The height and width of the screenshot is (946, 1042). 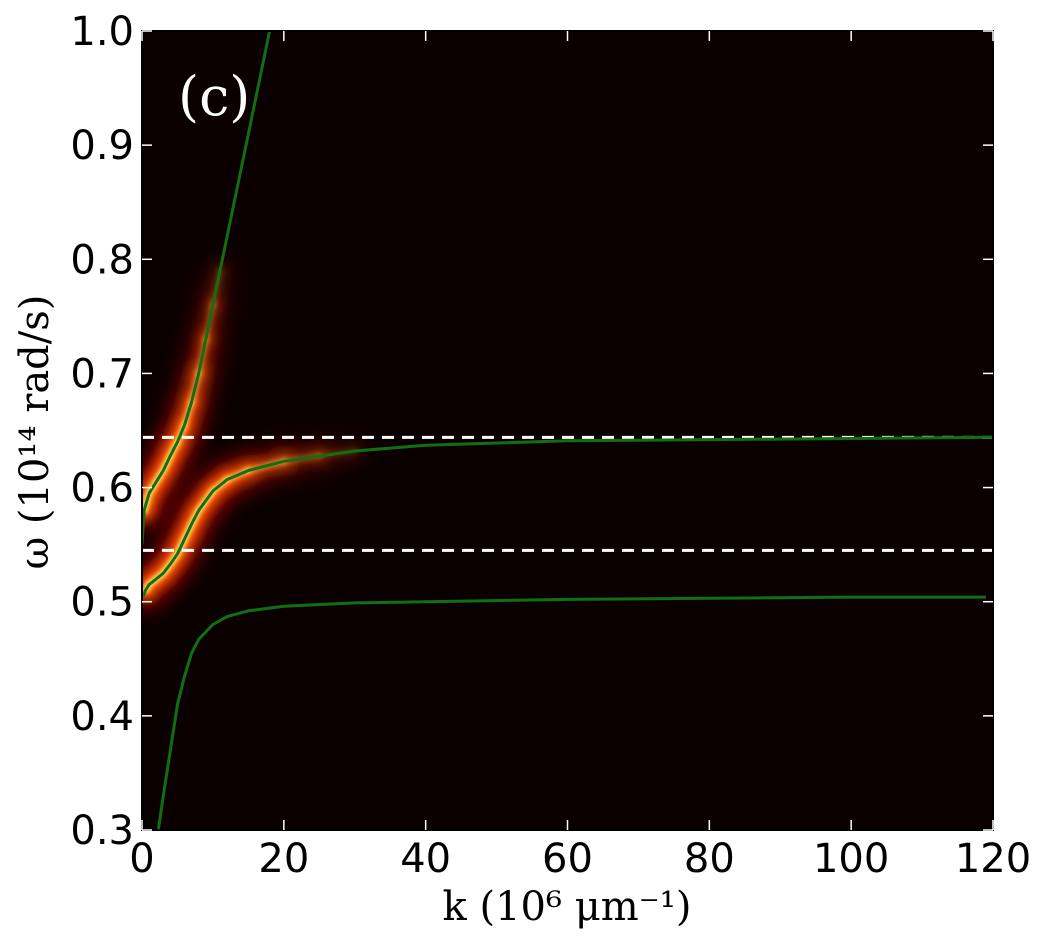 I want to click on y-axis-label: ω (10¹⁴ rad/s), so click(x=35, y=432).